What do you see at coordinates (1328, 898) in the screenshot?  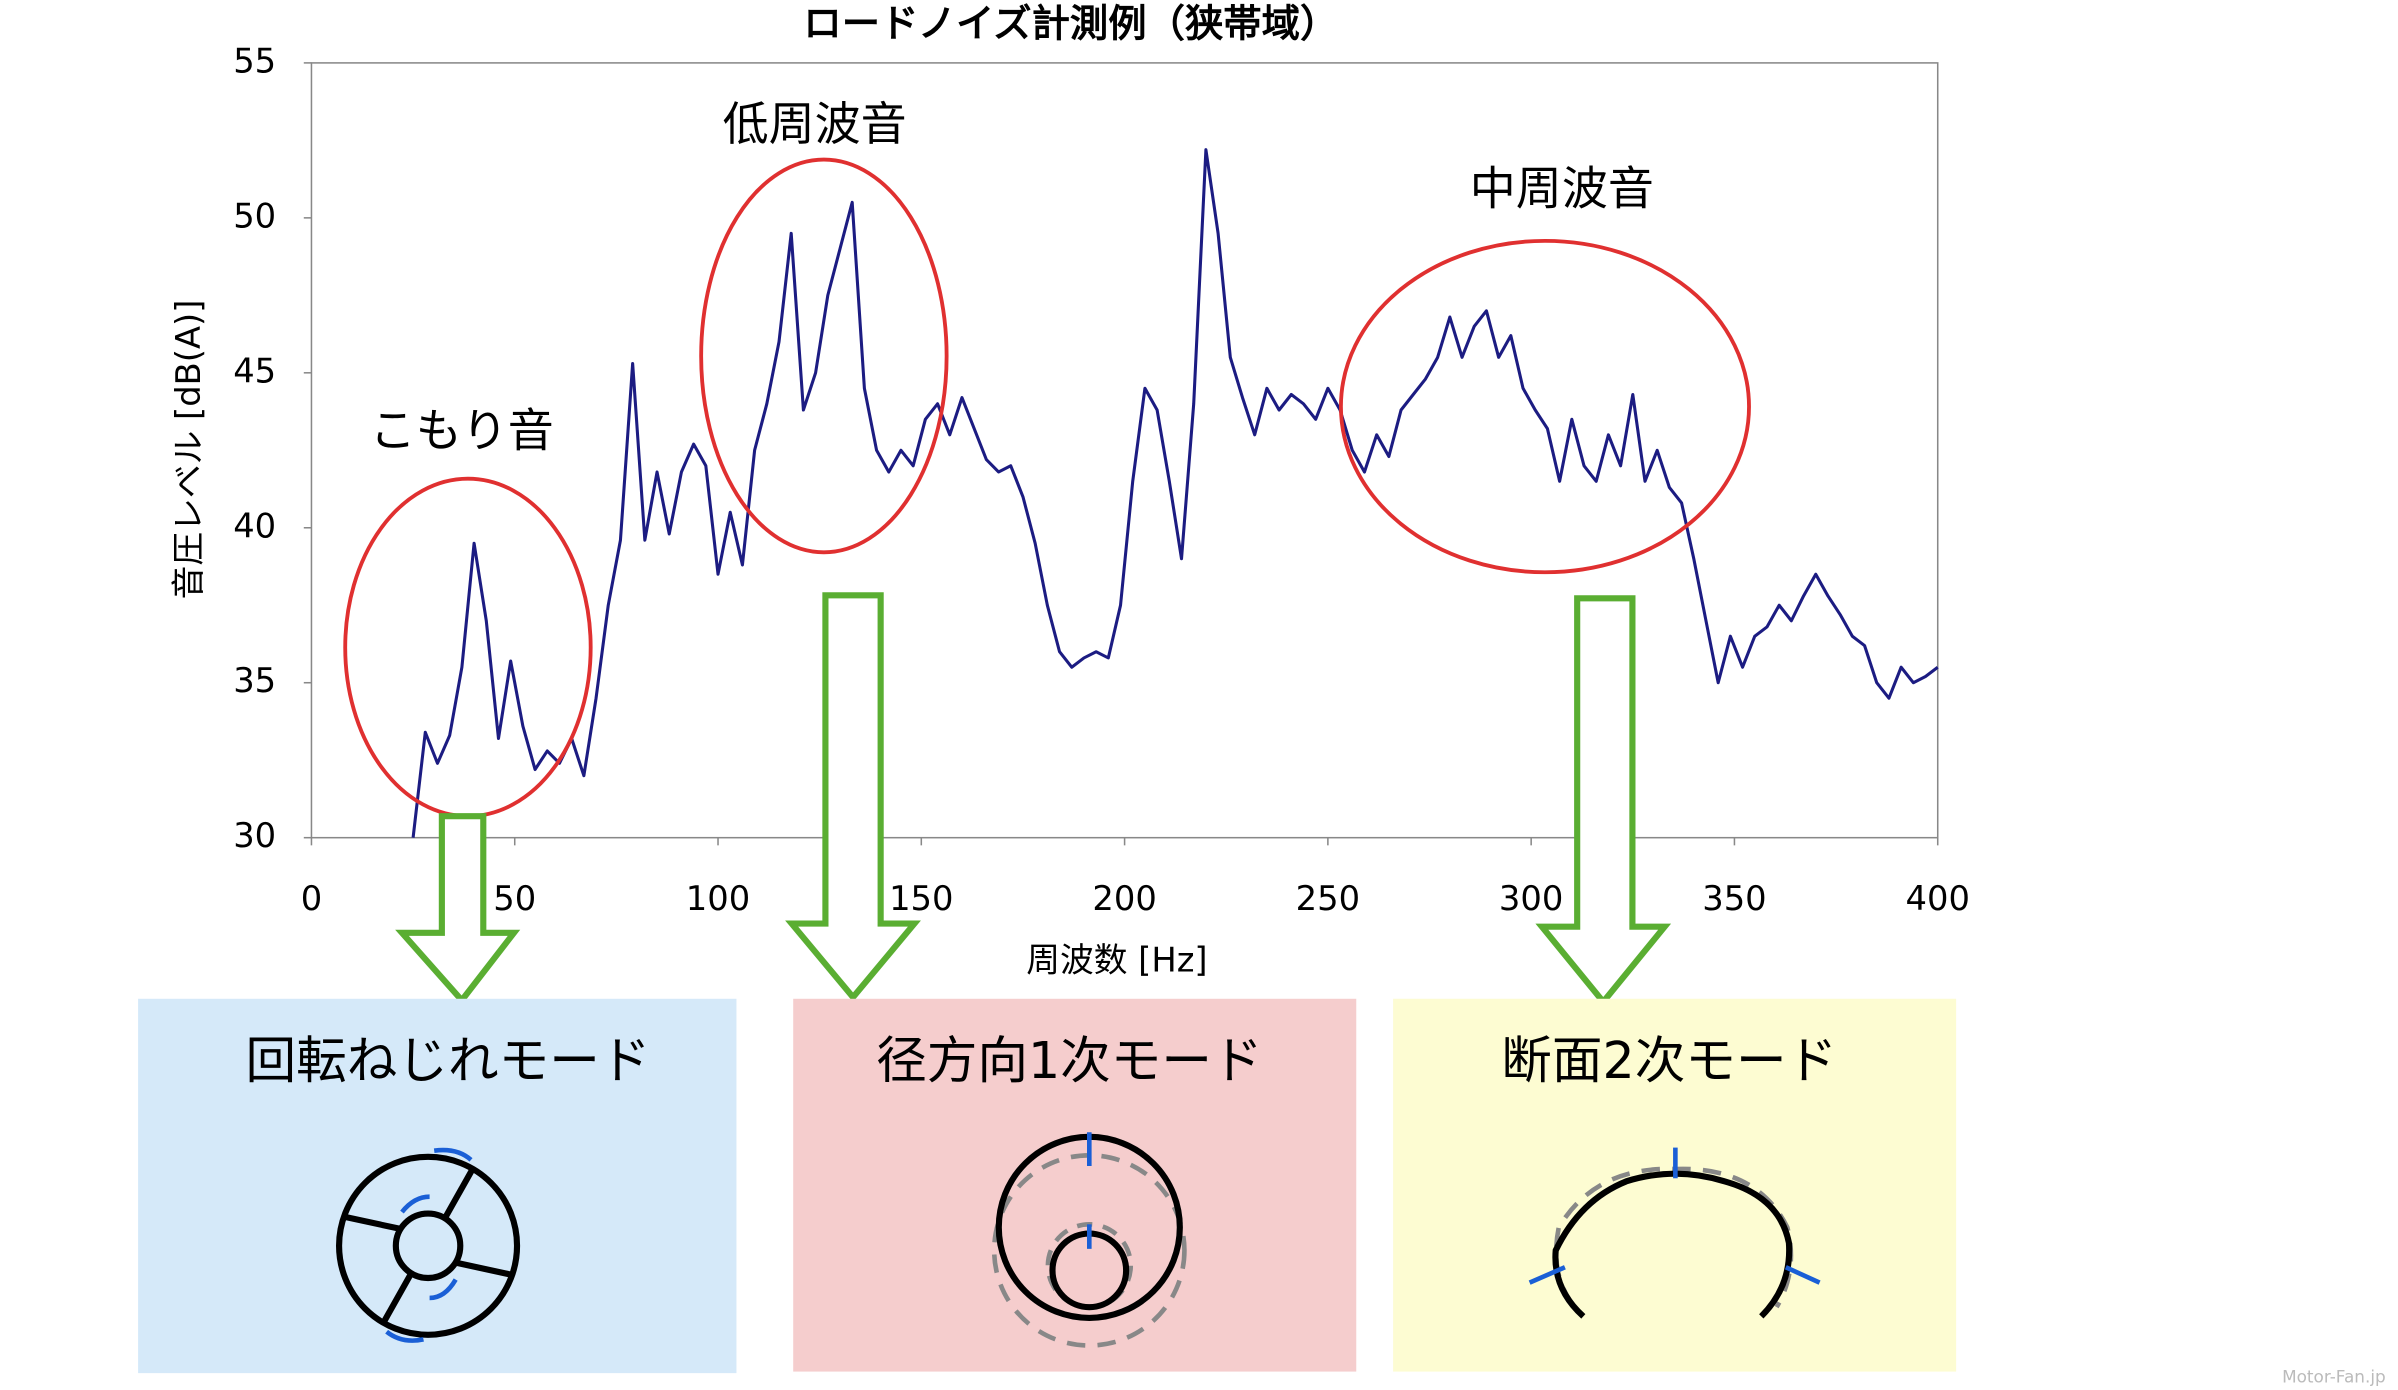 I see `x-tick-label: 250` at bounding box center [1328, 898].